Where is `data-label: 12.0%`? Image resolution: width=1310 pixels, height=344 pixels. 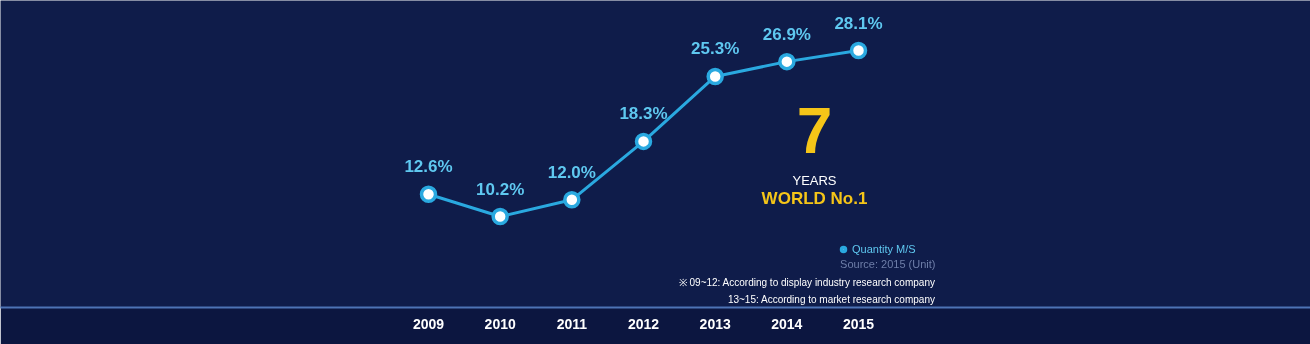
data-label: 12.0% is located at coordinates (571, 172).